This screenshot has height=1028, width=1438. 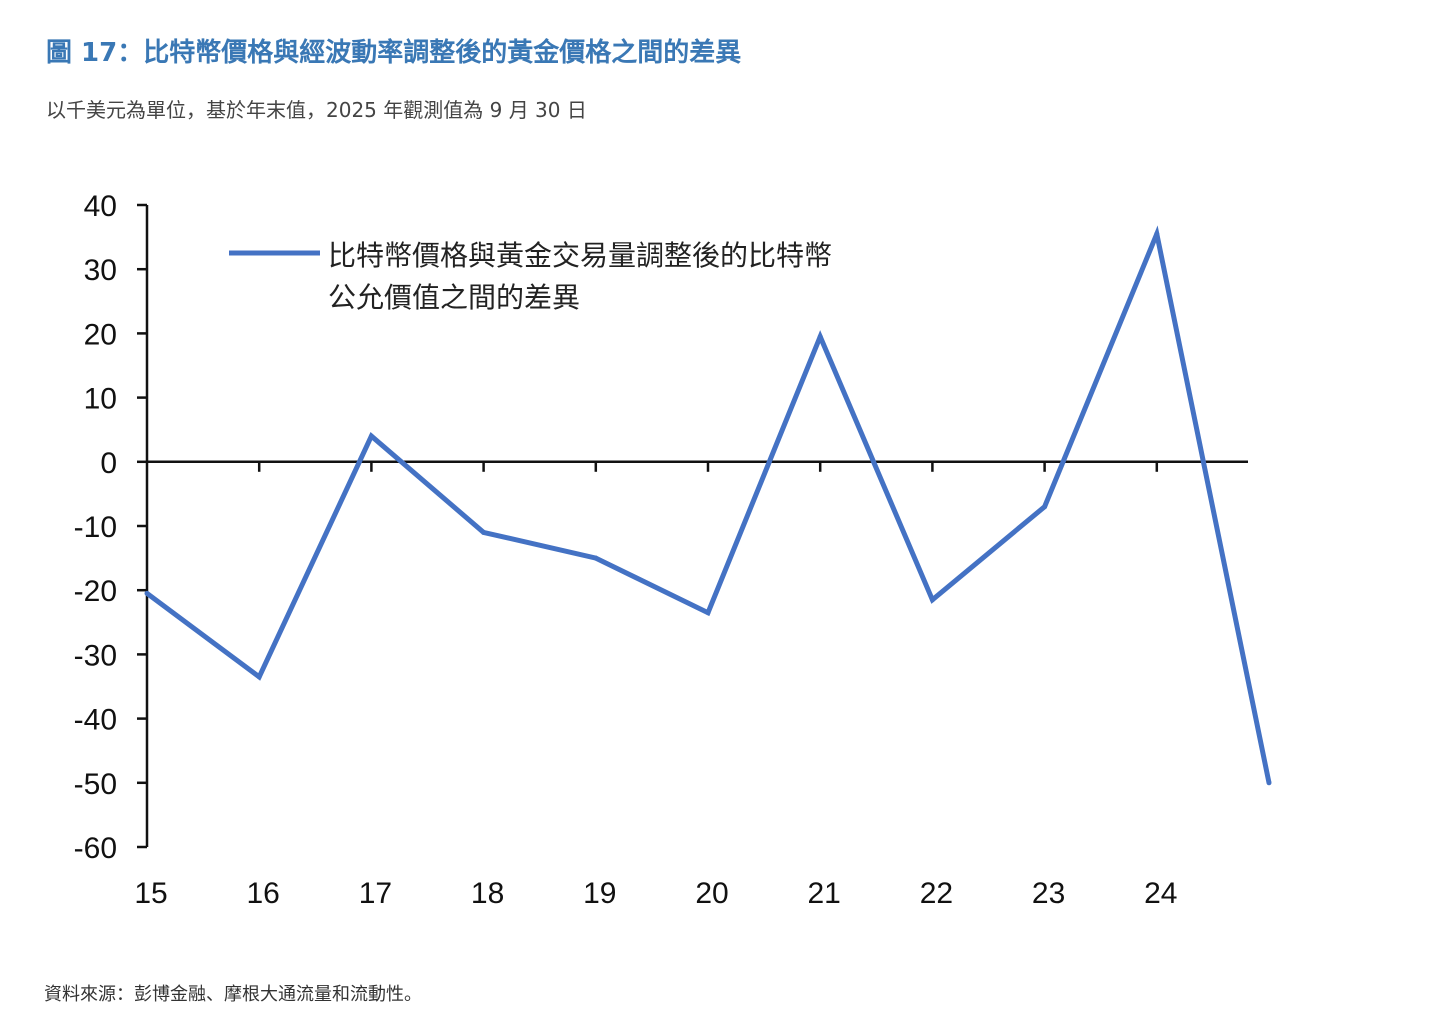 What do you see at coordinates (100, 270) in the screenshot?
I see `y-tick-label: 30` at bounding box center [100, 270].